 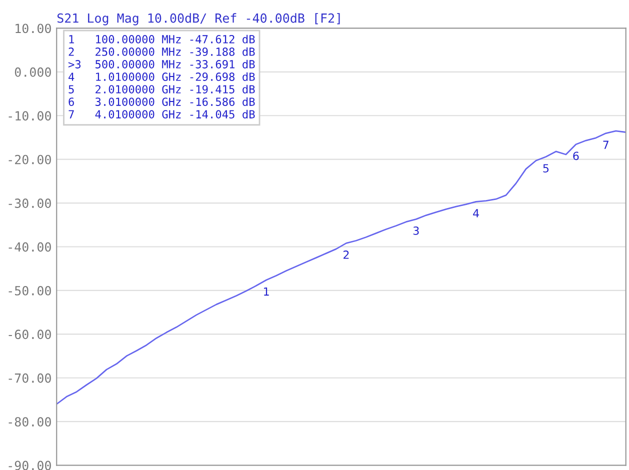 I want to click on y-tick-label: -50.00, so click(x=29, y=291).